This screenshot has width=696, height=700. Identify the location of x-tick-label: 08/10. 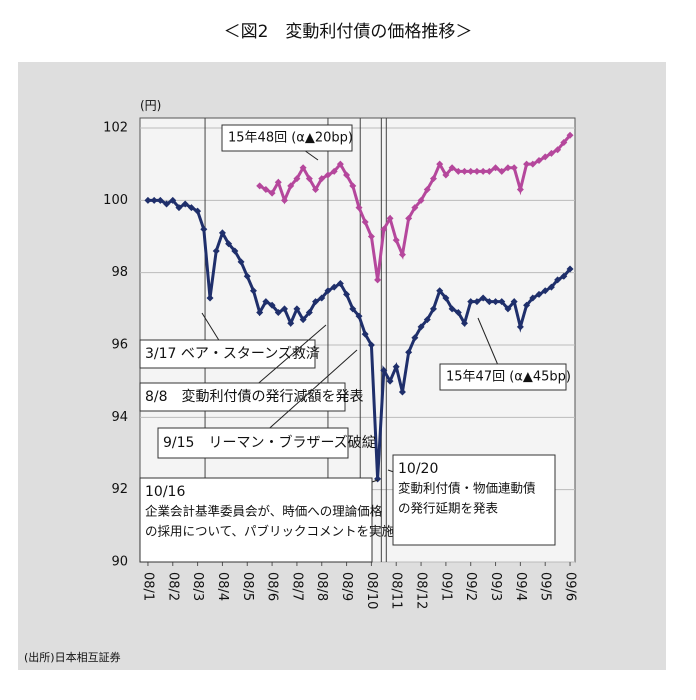
(371, 590).